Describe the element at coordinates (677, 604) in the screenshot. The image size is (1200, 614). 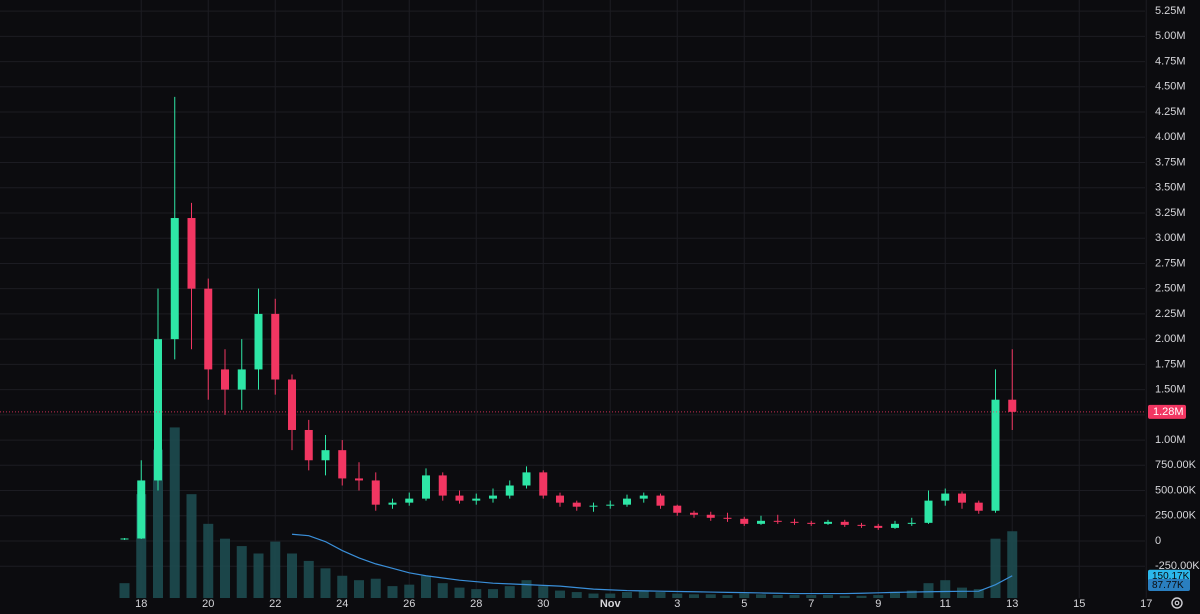
I see `x-tick-label: 3` at that location.